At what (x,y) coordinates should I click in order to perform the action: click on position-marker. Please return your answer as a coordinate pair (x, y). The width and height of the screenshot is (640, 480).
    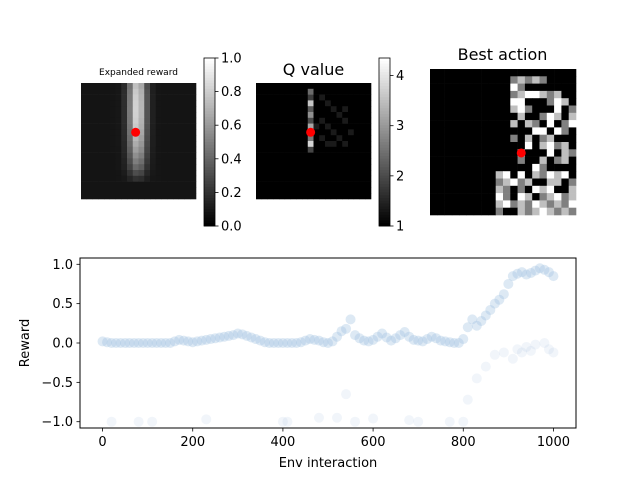
    Looking at the image, I should click on (136, 132).